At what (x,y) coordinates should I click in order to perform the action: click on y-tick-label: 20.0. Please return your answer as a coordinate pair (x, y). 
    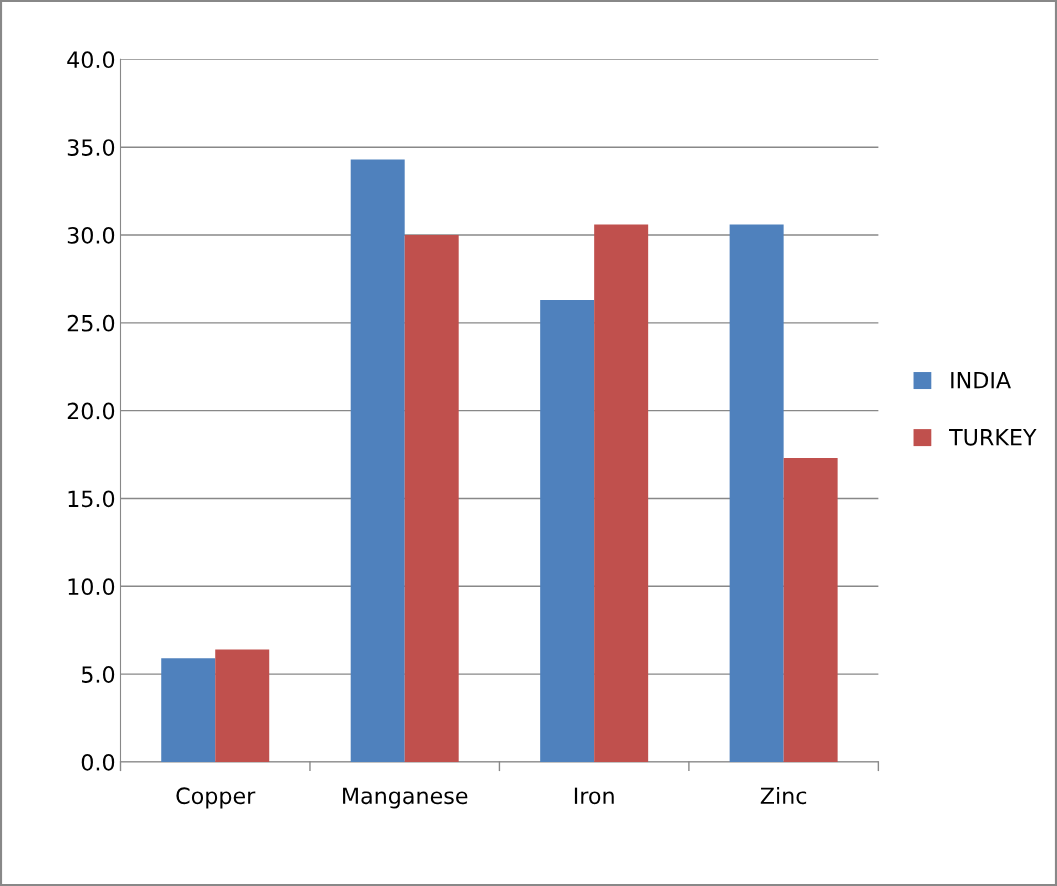
    Looking at the image, I should click on (91, 411).